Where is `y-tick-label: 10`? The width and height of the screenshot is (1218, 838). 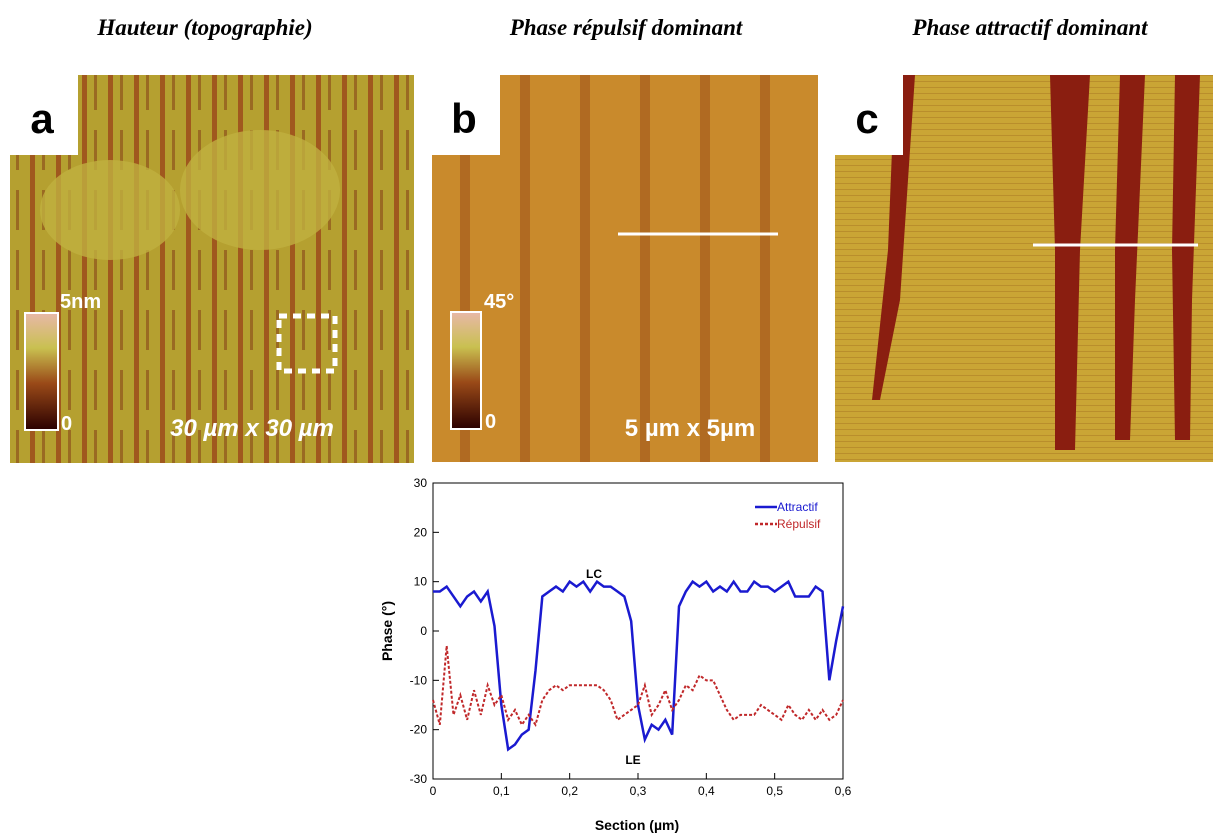
y-tick-label: 10 is located at coordinates (421, 582).